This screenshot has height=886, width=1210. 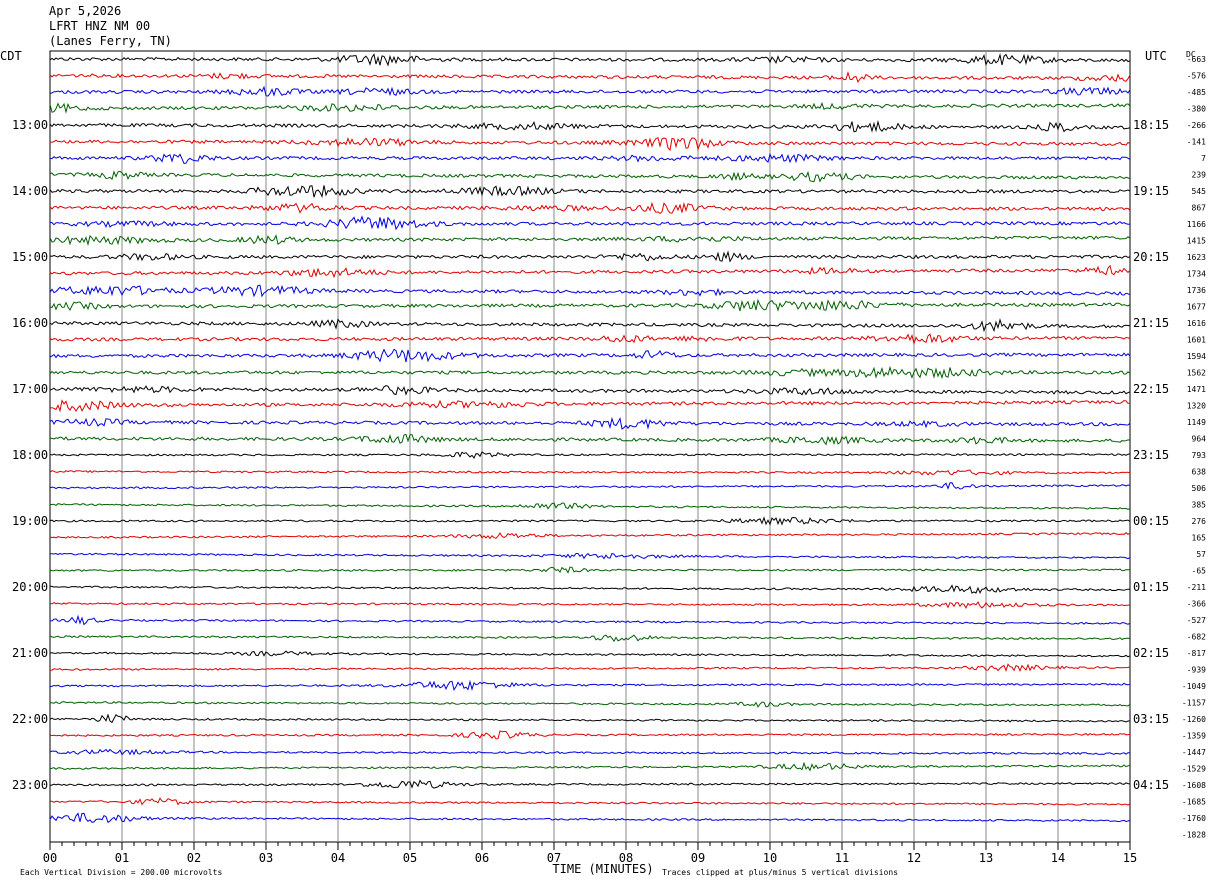 What do you see at coordinates (11, 56) in the screenshot?
I see `cdt-axis-label: CDT` at bounding box center [11, 56].